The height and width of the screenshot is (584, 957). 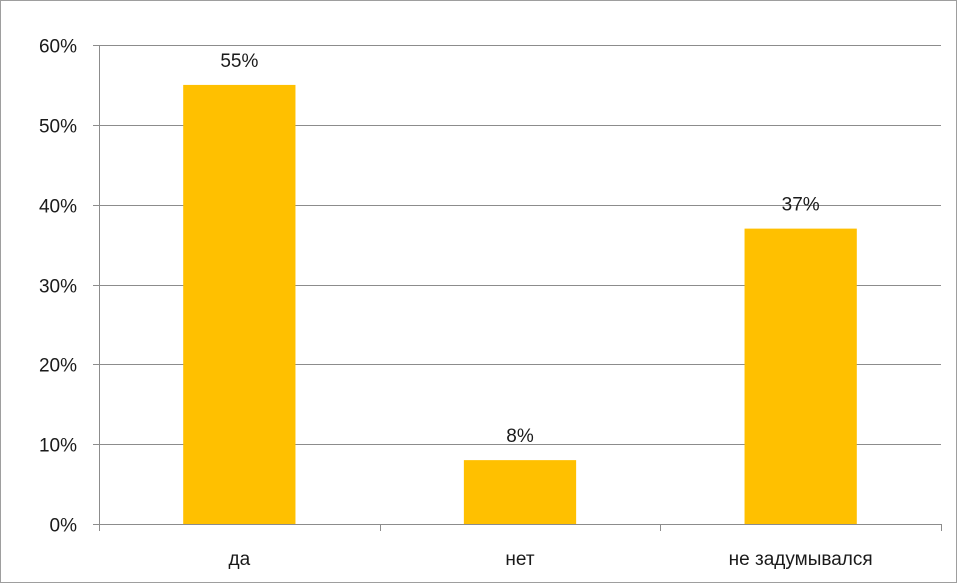 I want to click on x-category-label: нет, so click(x=519, y=559).